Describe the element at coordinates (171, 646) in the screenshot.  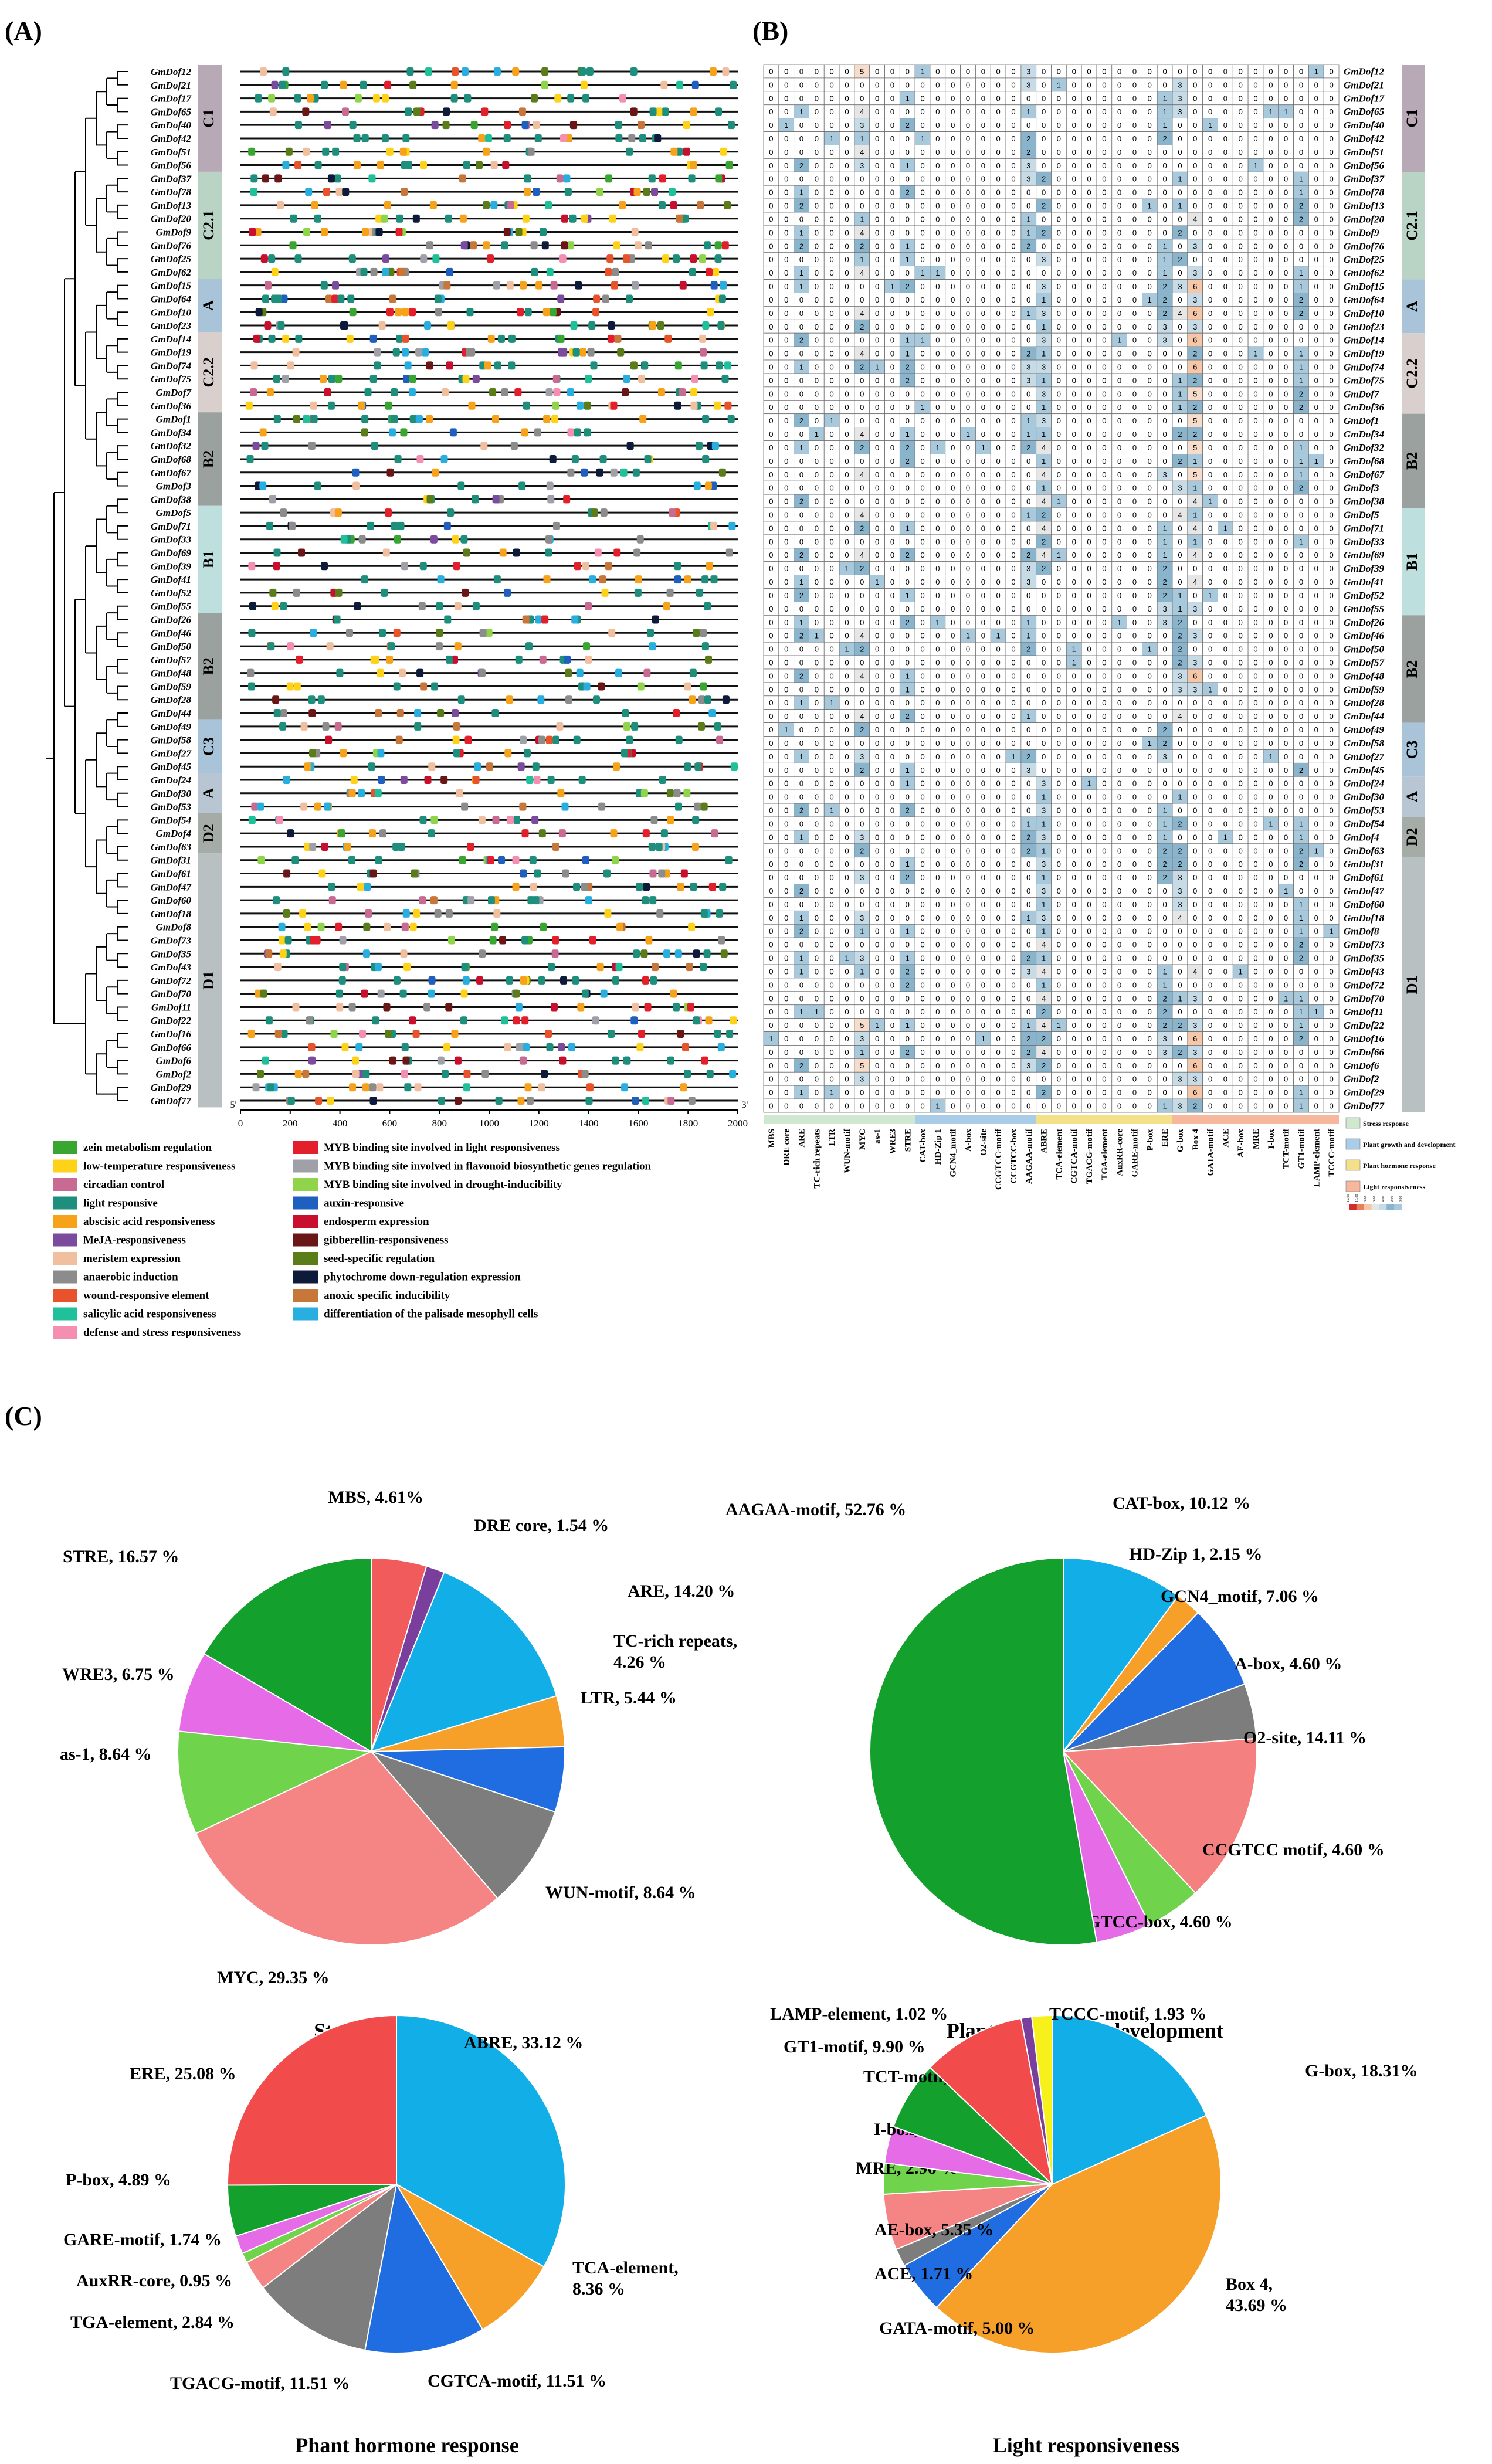
I see `gene-label: GmDof50` at that location.